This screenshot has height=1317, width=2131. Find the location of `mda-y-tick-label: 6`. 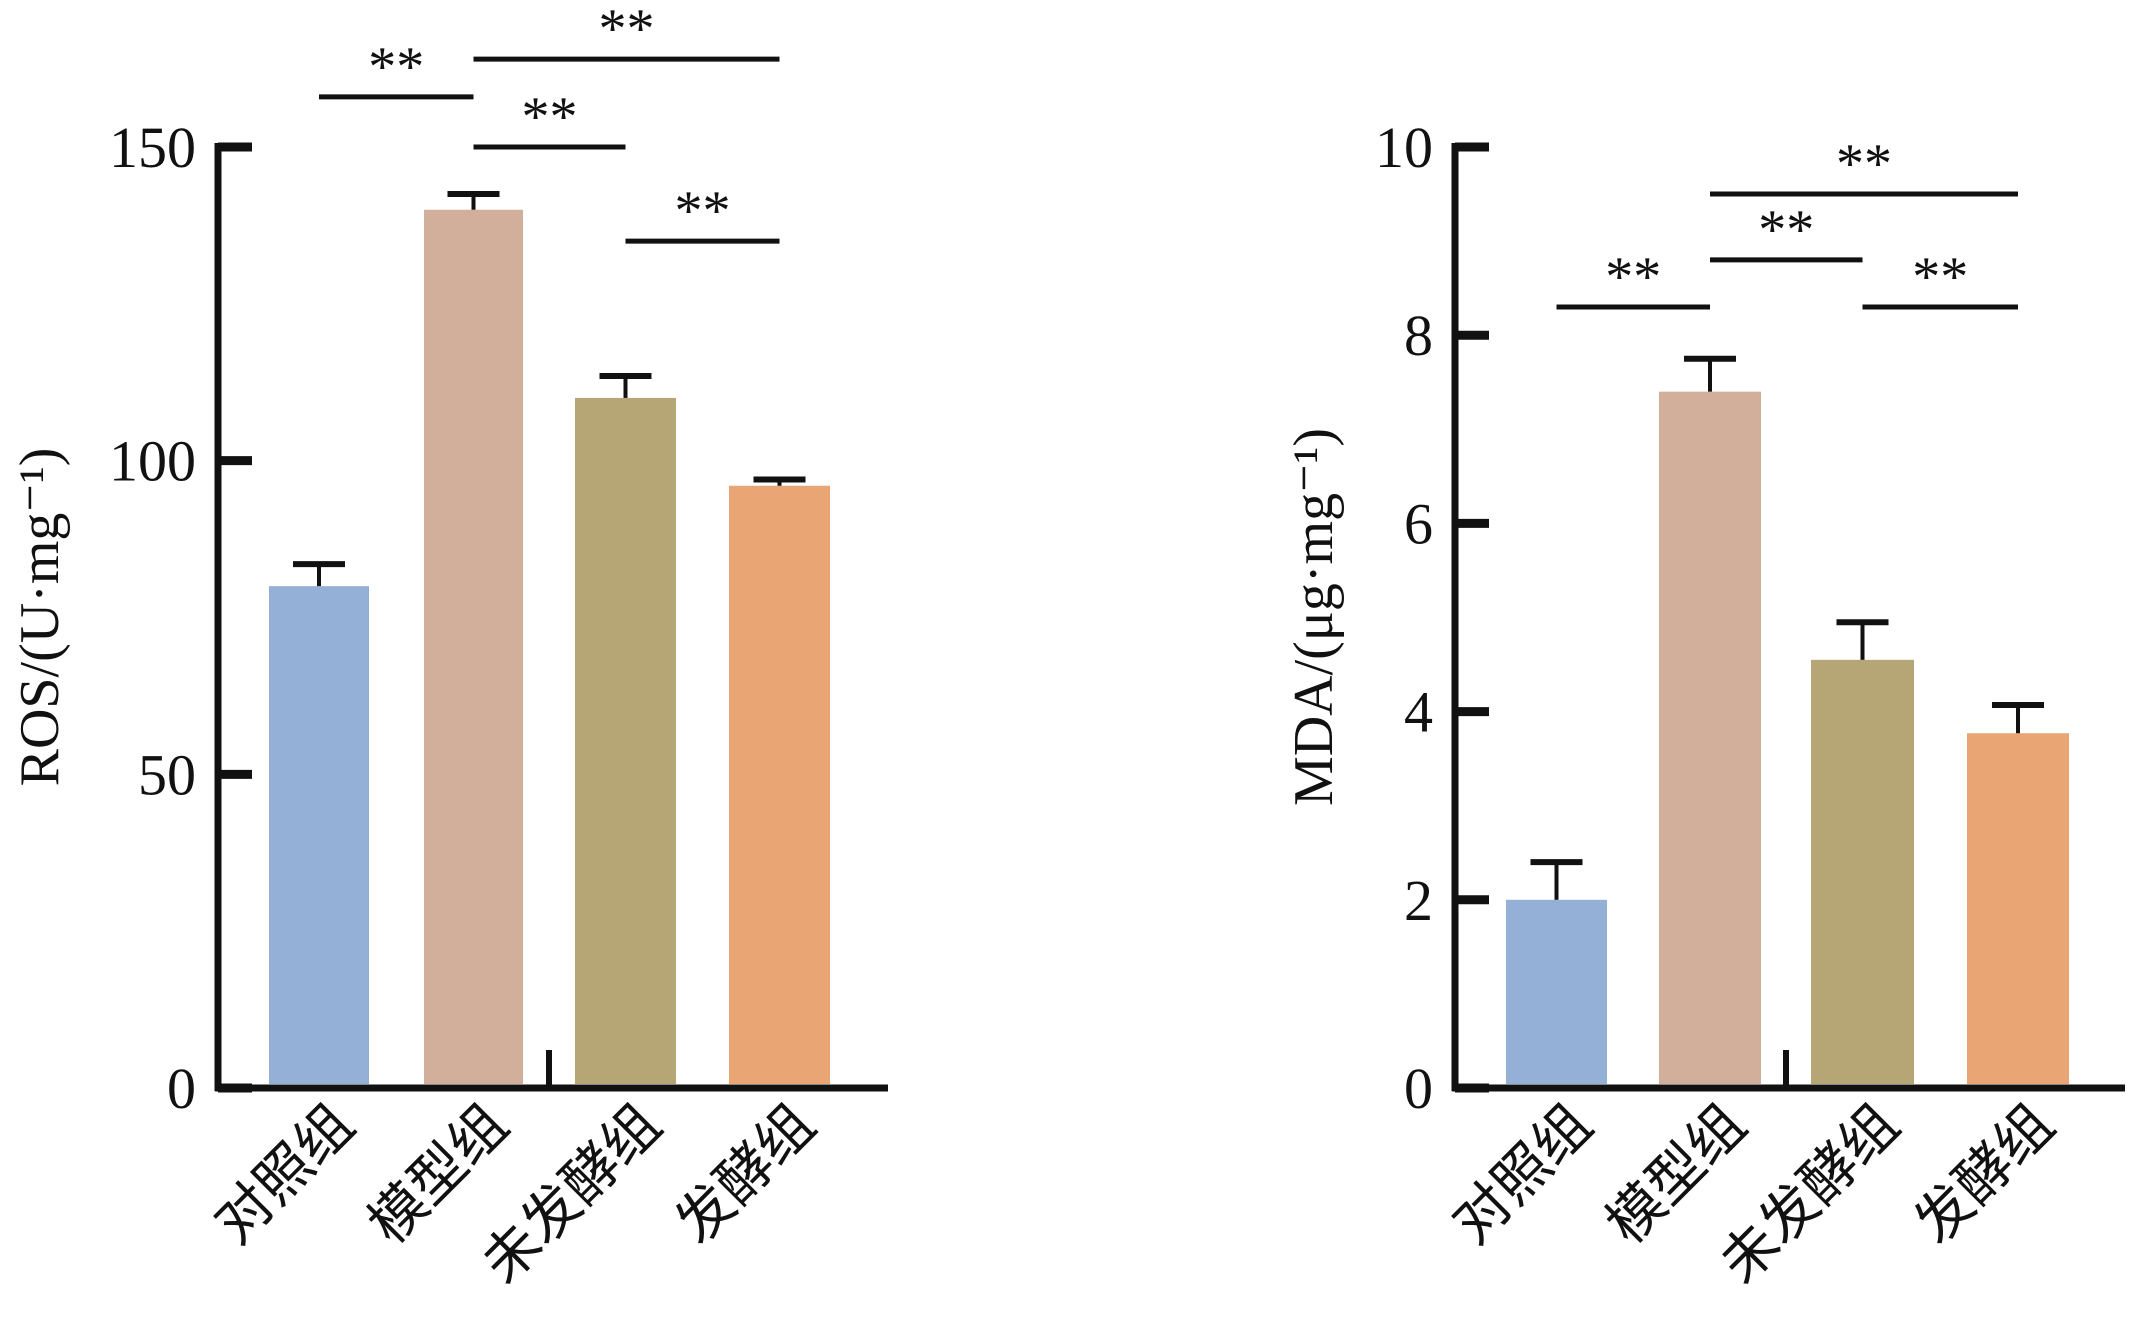

mda-y-tick-label: 6 is located at coordinates (1418, 523).